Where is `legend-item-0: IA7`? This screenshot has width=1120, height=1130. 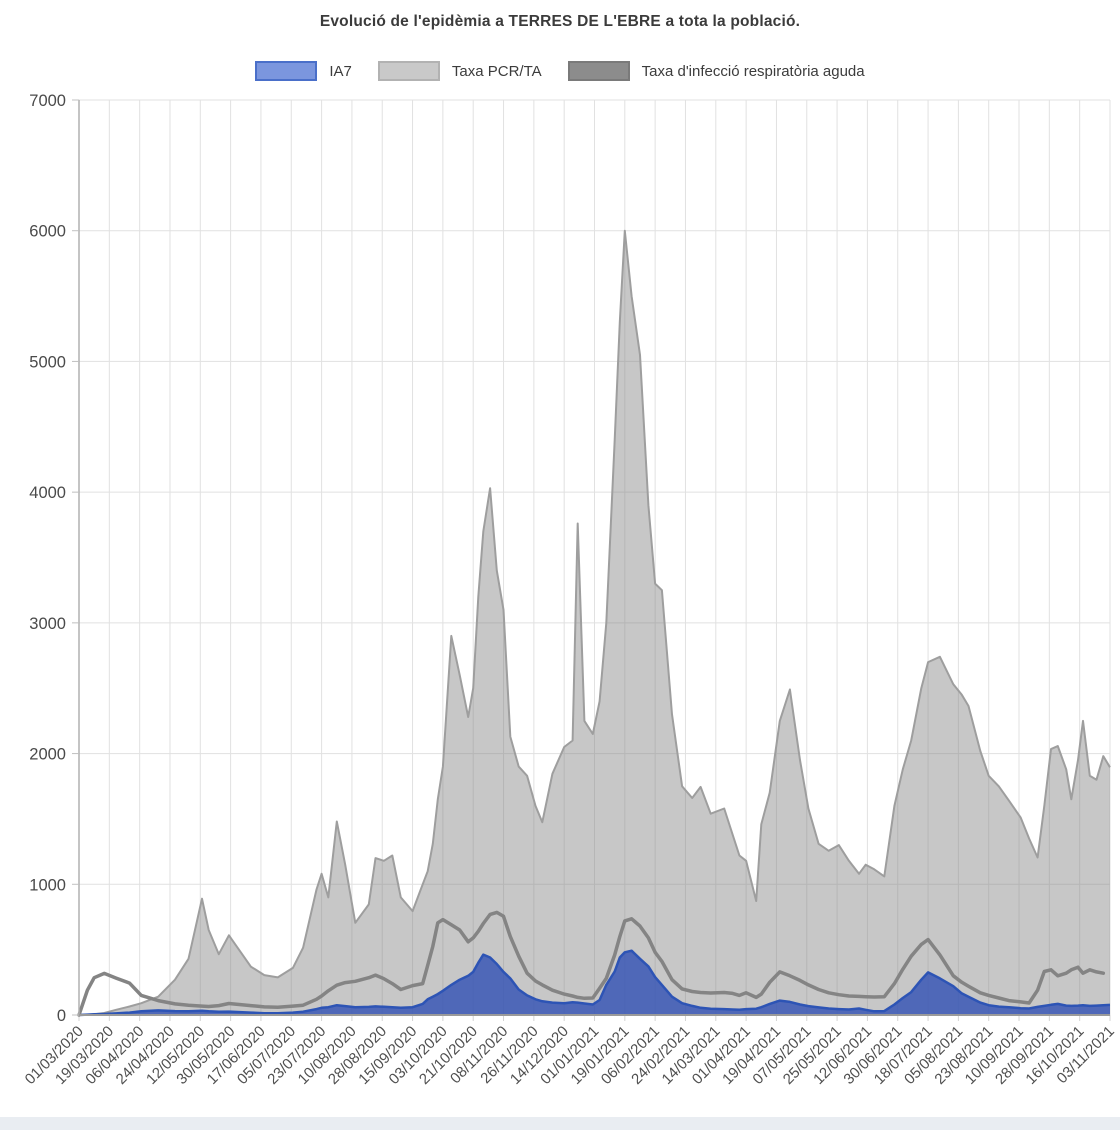 legend-item-0: IA7 is located at coordinates (303, 71).